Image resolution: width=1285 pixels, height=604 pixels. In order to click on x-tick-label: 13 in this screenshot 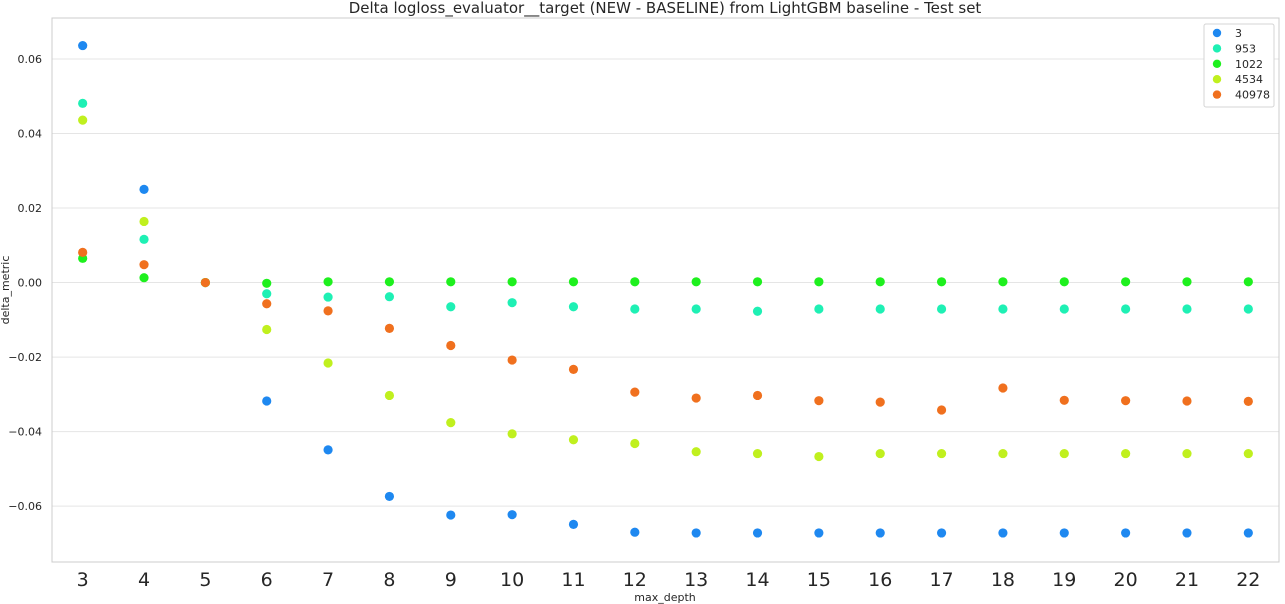, I will do `click(696, 580)`.